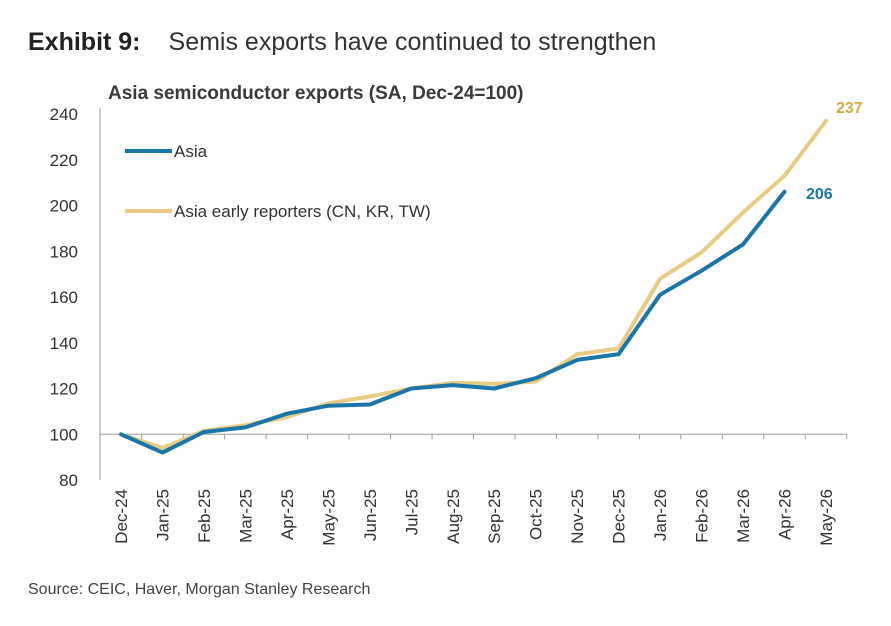 Image resolution: width=891 pixels, height=626 pixels. I want to click on legend: Asia Asia early reporters (CN, KR, TW), so click(278, 181).